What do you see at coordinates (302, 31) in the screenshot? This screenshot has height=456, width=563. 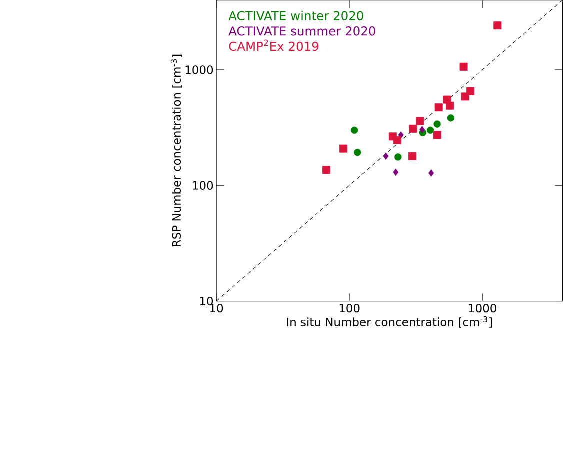 I see `text: ACTIVATE summer 2020` at bounding box center [302, 31].